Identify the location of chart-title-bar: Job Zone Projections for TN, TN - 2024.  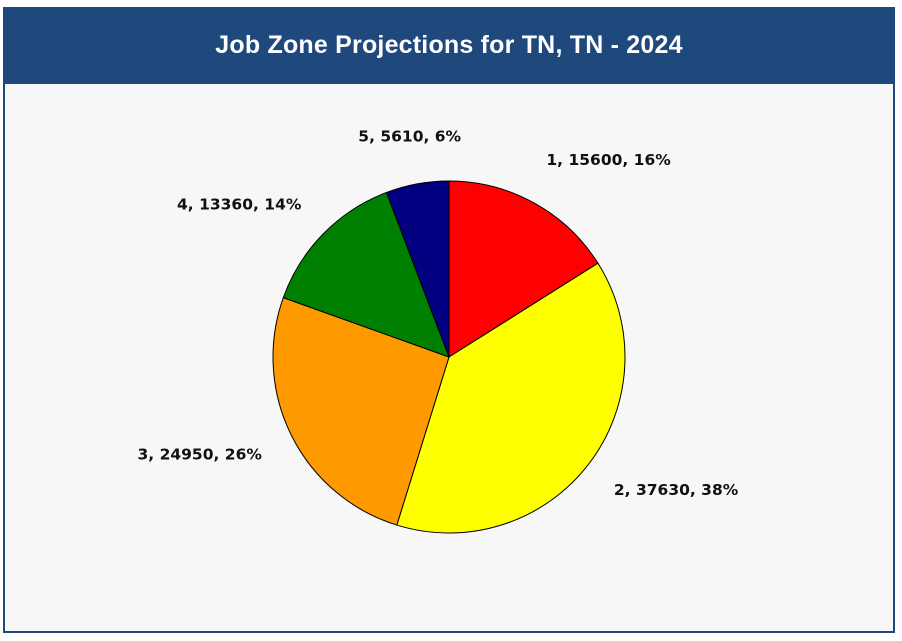
(449, 46).